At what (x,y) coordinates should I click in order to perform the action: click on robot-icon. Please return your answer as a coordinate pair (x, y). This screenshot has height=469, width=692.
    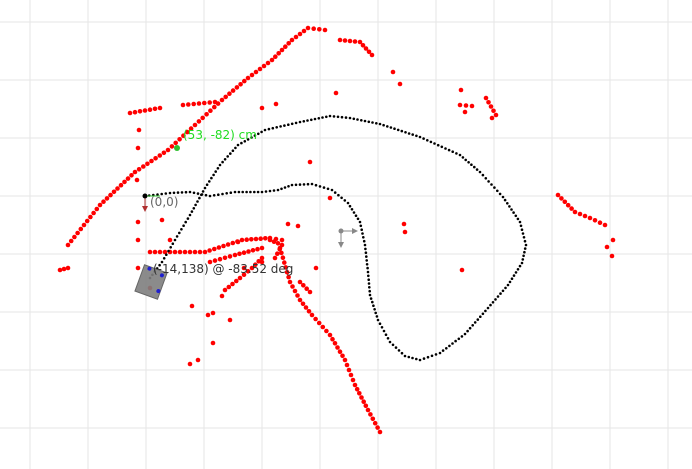
    Looking at the image, I should click on (151, 282).